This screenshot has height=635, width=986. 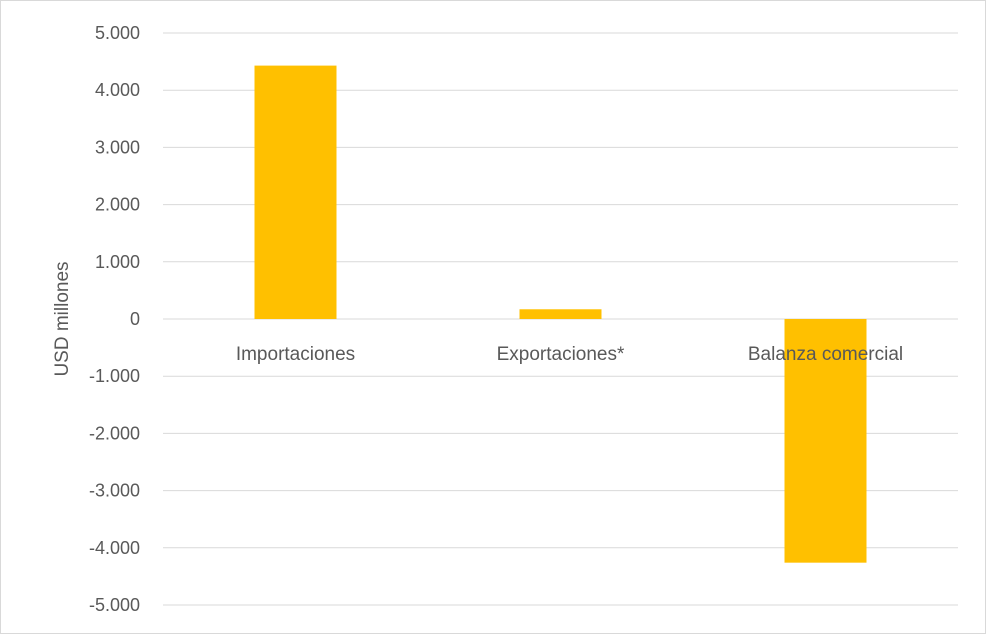 What do you see at coordinates (114, 376) in the screenshot?
I see `y-tick-label: -1.000` at bounding box center [114, 376].